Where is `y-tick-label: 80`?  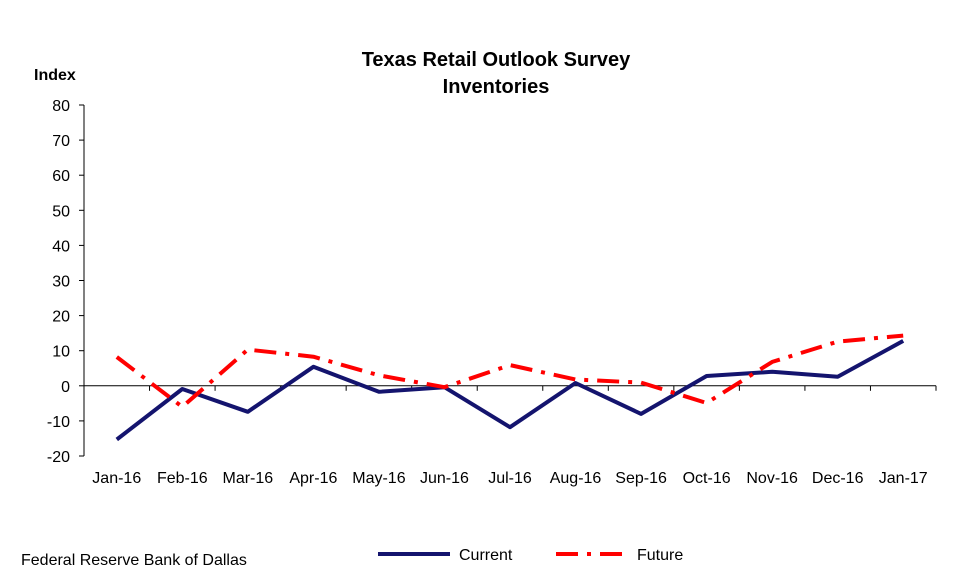 y-tick-label: 80 is located at coordinates (61, 106).